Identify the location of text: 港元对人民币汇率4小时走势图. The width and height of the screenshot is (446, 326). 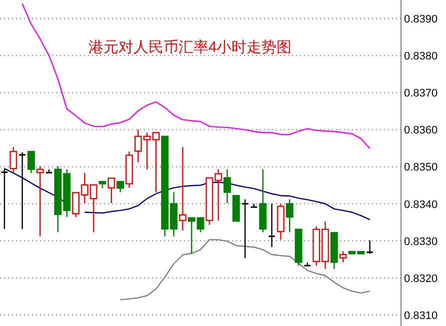
(190, 47).